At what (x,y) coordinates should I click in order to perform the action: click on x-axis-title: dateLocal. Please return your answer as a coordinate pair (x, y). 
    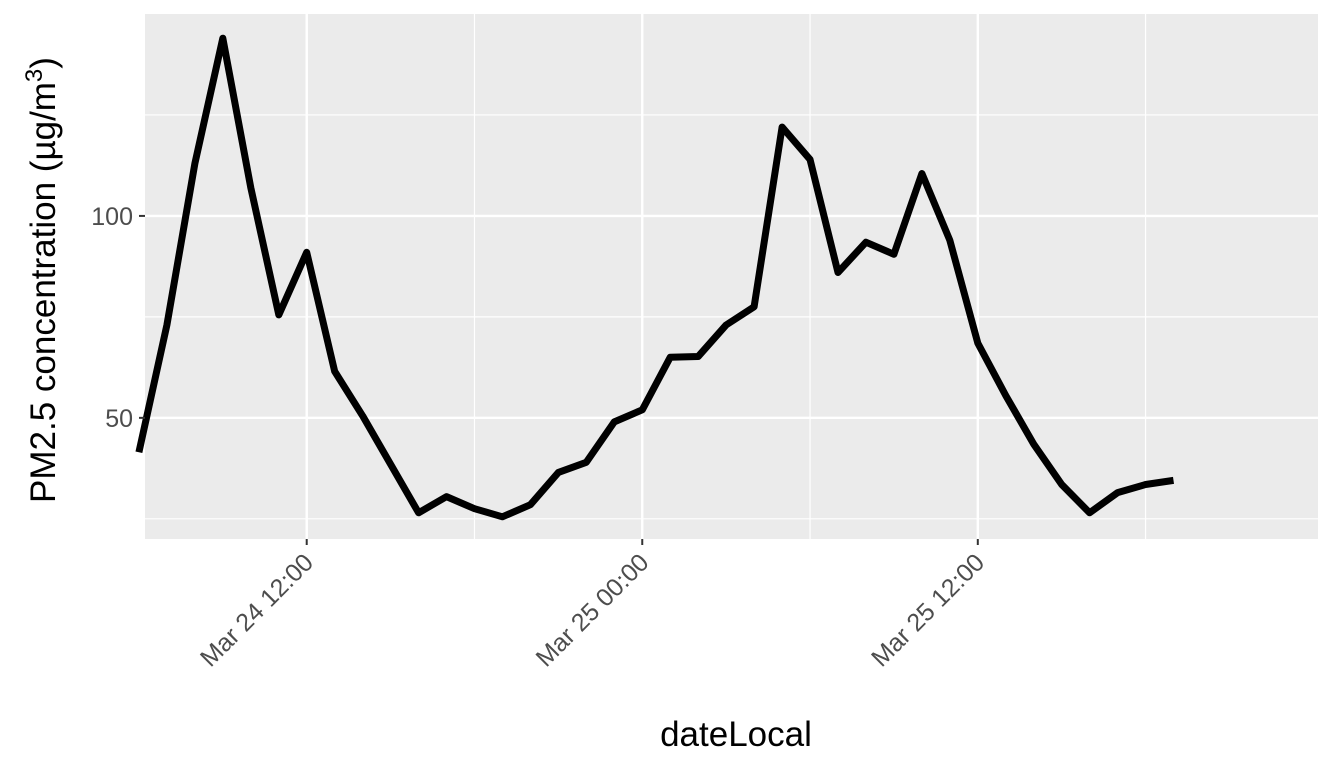
    Looking at the image, I should click on (736, 734).